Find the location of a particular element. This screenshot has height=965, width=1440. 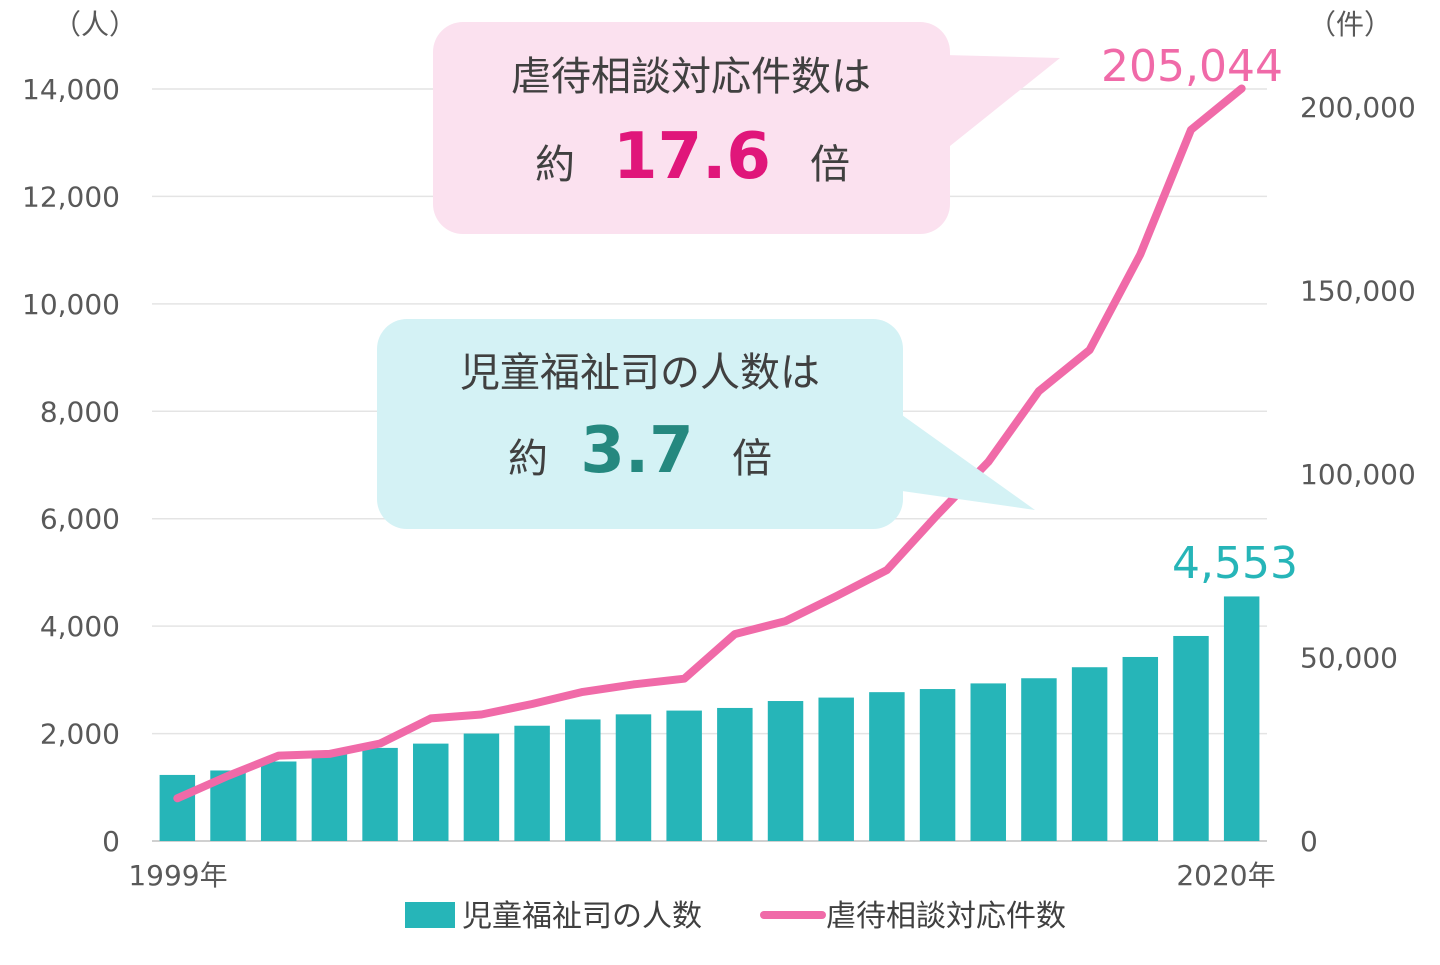

right-tick-label: 0 is located at coordinates (1309, 841).